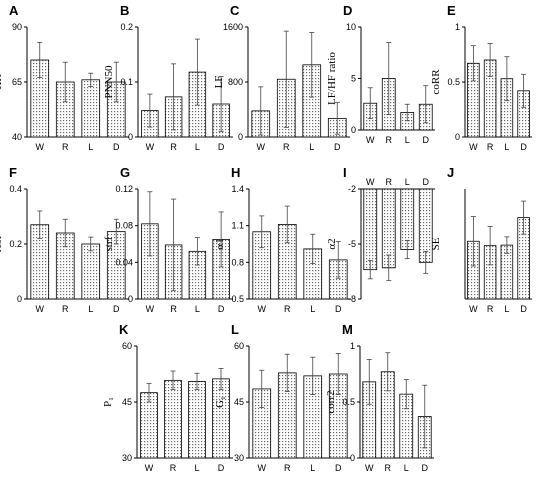  What do you see at coordinates (235, 82) in the screenshot?
I see `y-tick-label: 800` at bounding box center [235, 82].